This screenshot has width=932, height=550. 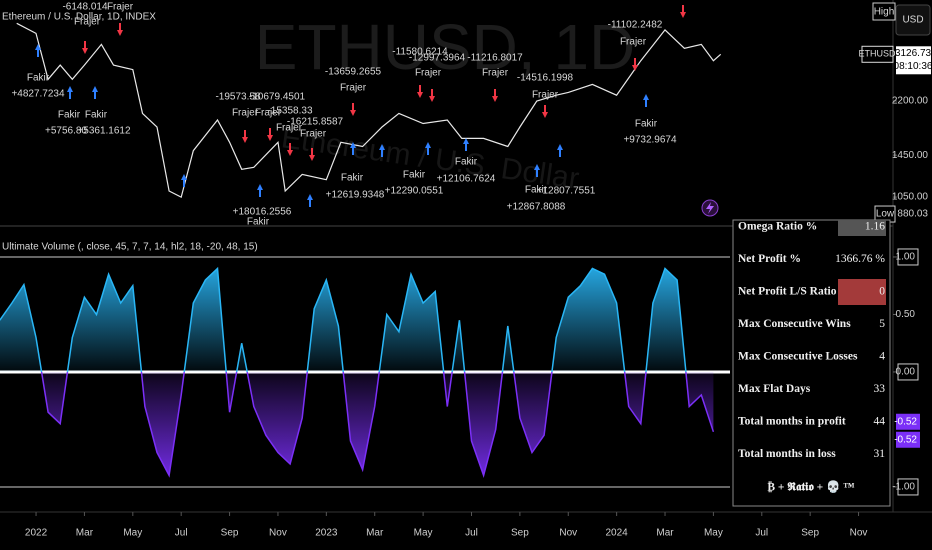 What do you see at coordinates (811, 363) in the screenshot?
I see `table-bg` at bounding box center [811, 363].